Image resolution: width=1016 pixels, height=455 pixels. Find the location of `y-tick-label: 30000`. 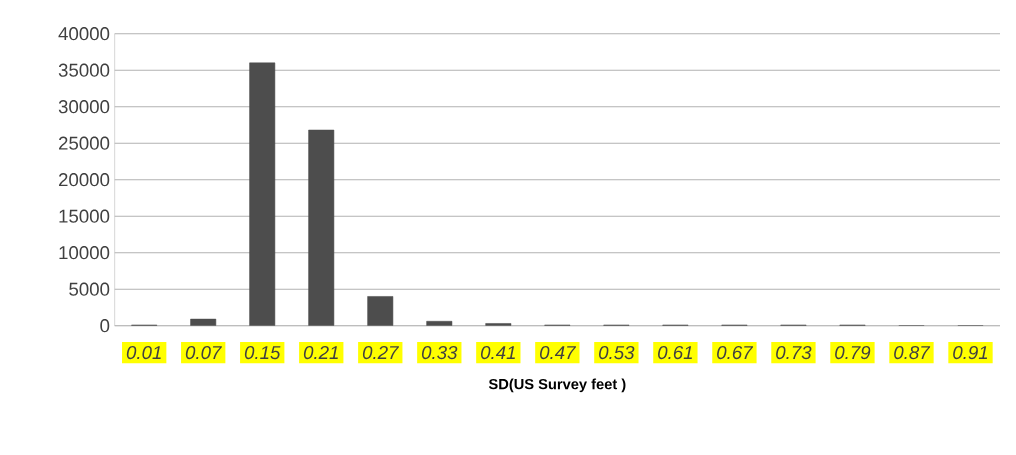

y-tick-label: 30000 is located at coordinates (84, 107).